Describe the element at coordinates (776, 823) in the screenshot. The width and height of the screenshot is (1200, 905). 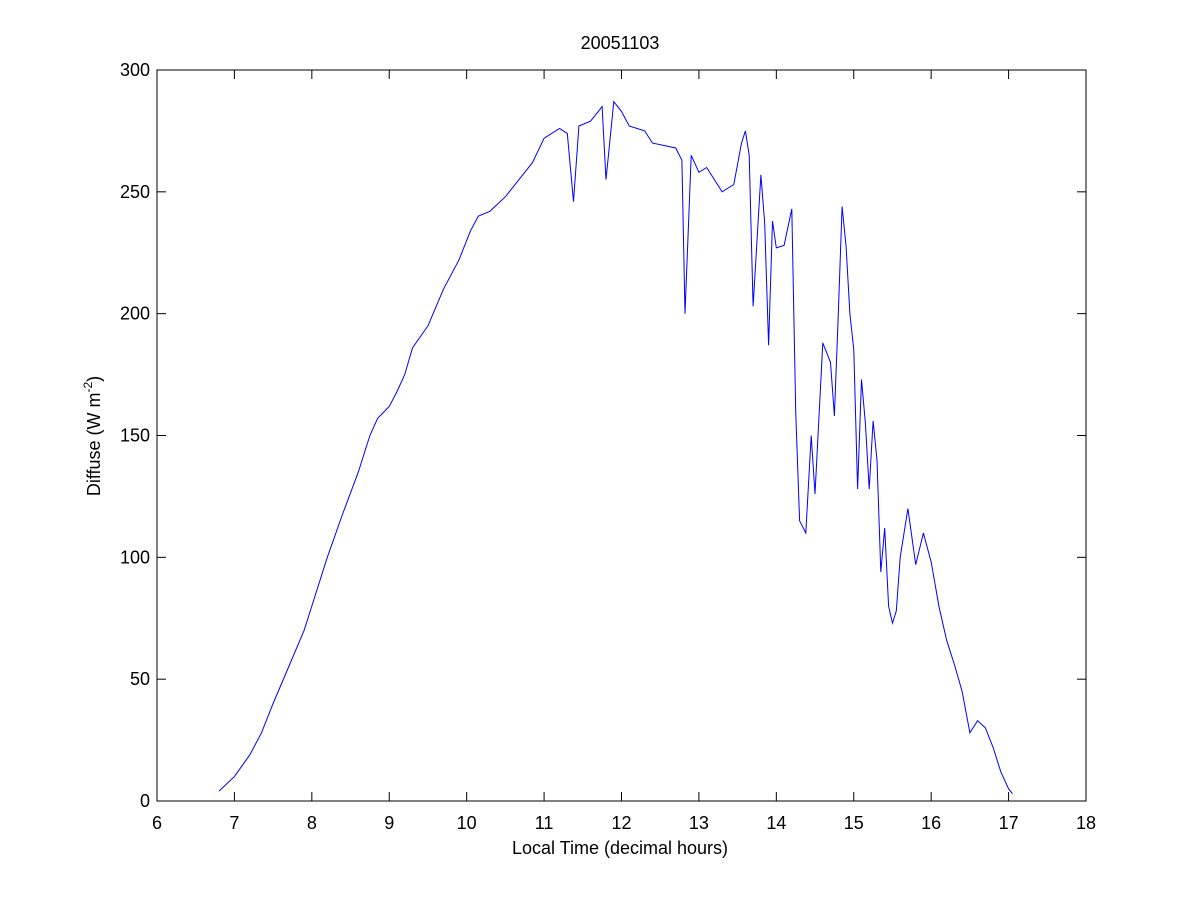
I see `x-tick-label: 14` at that location.